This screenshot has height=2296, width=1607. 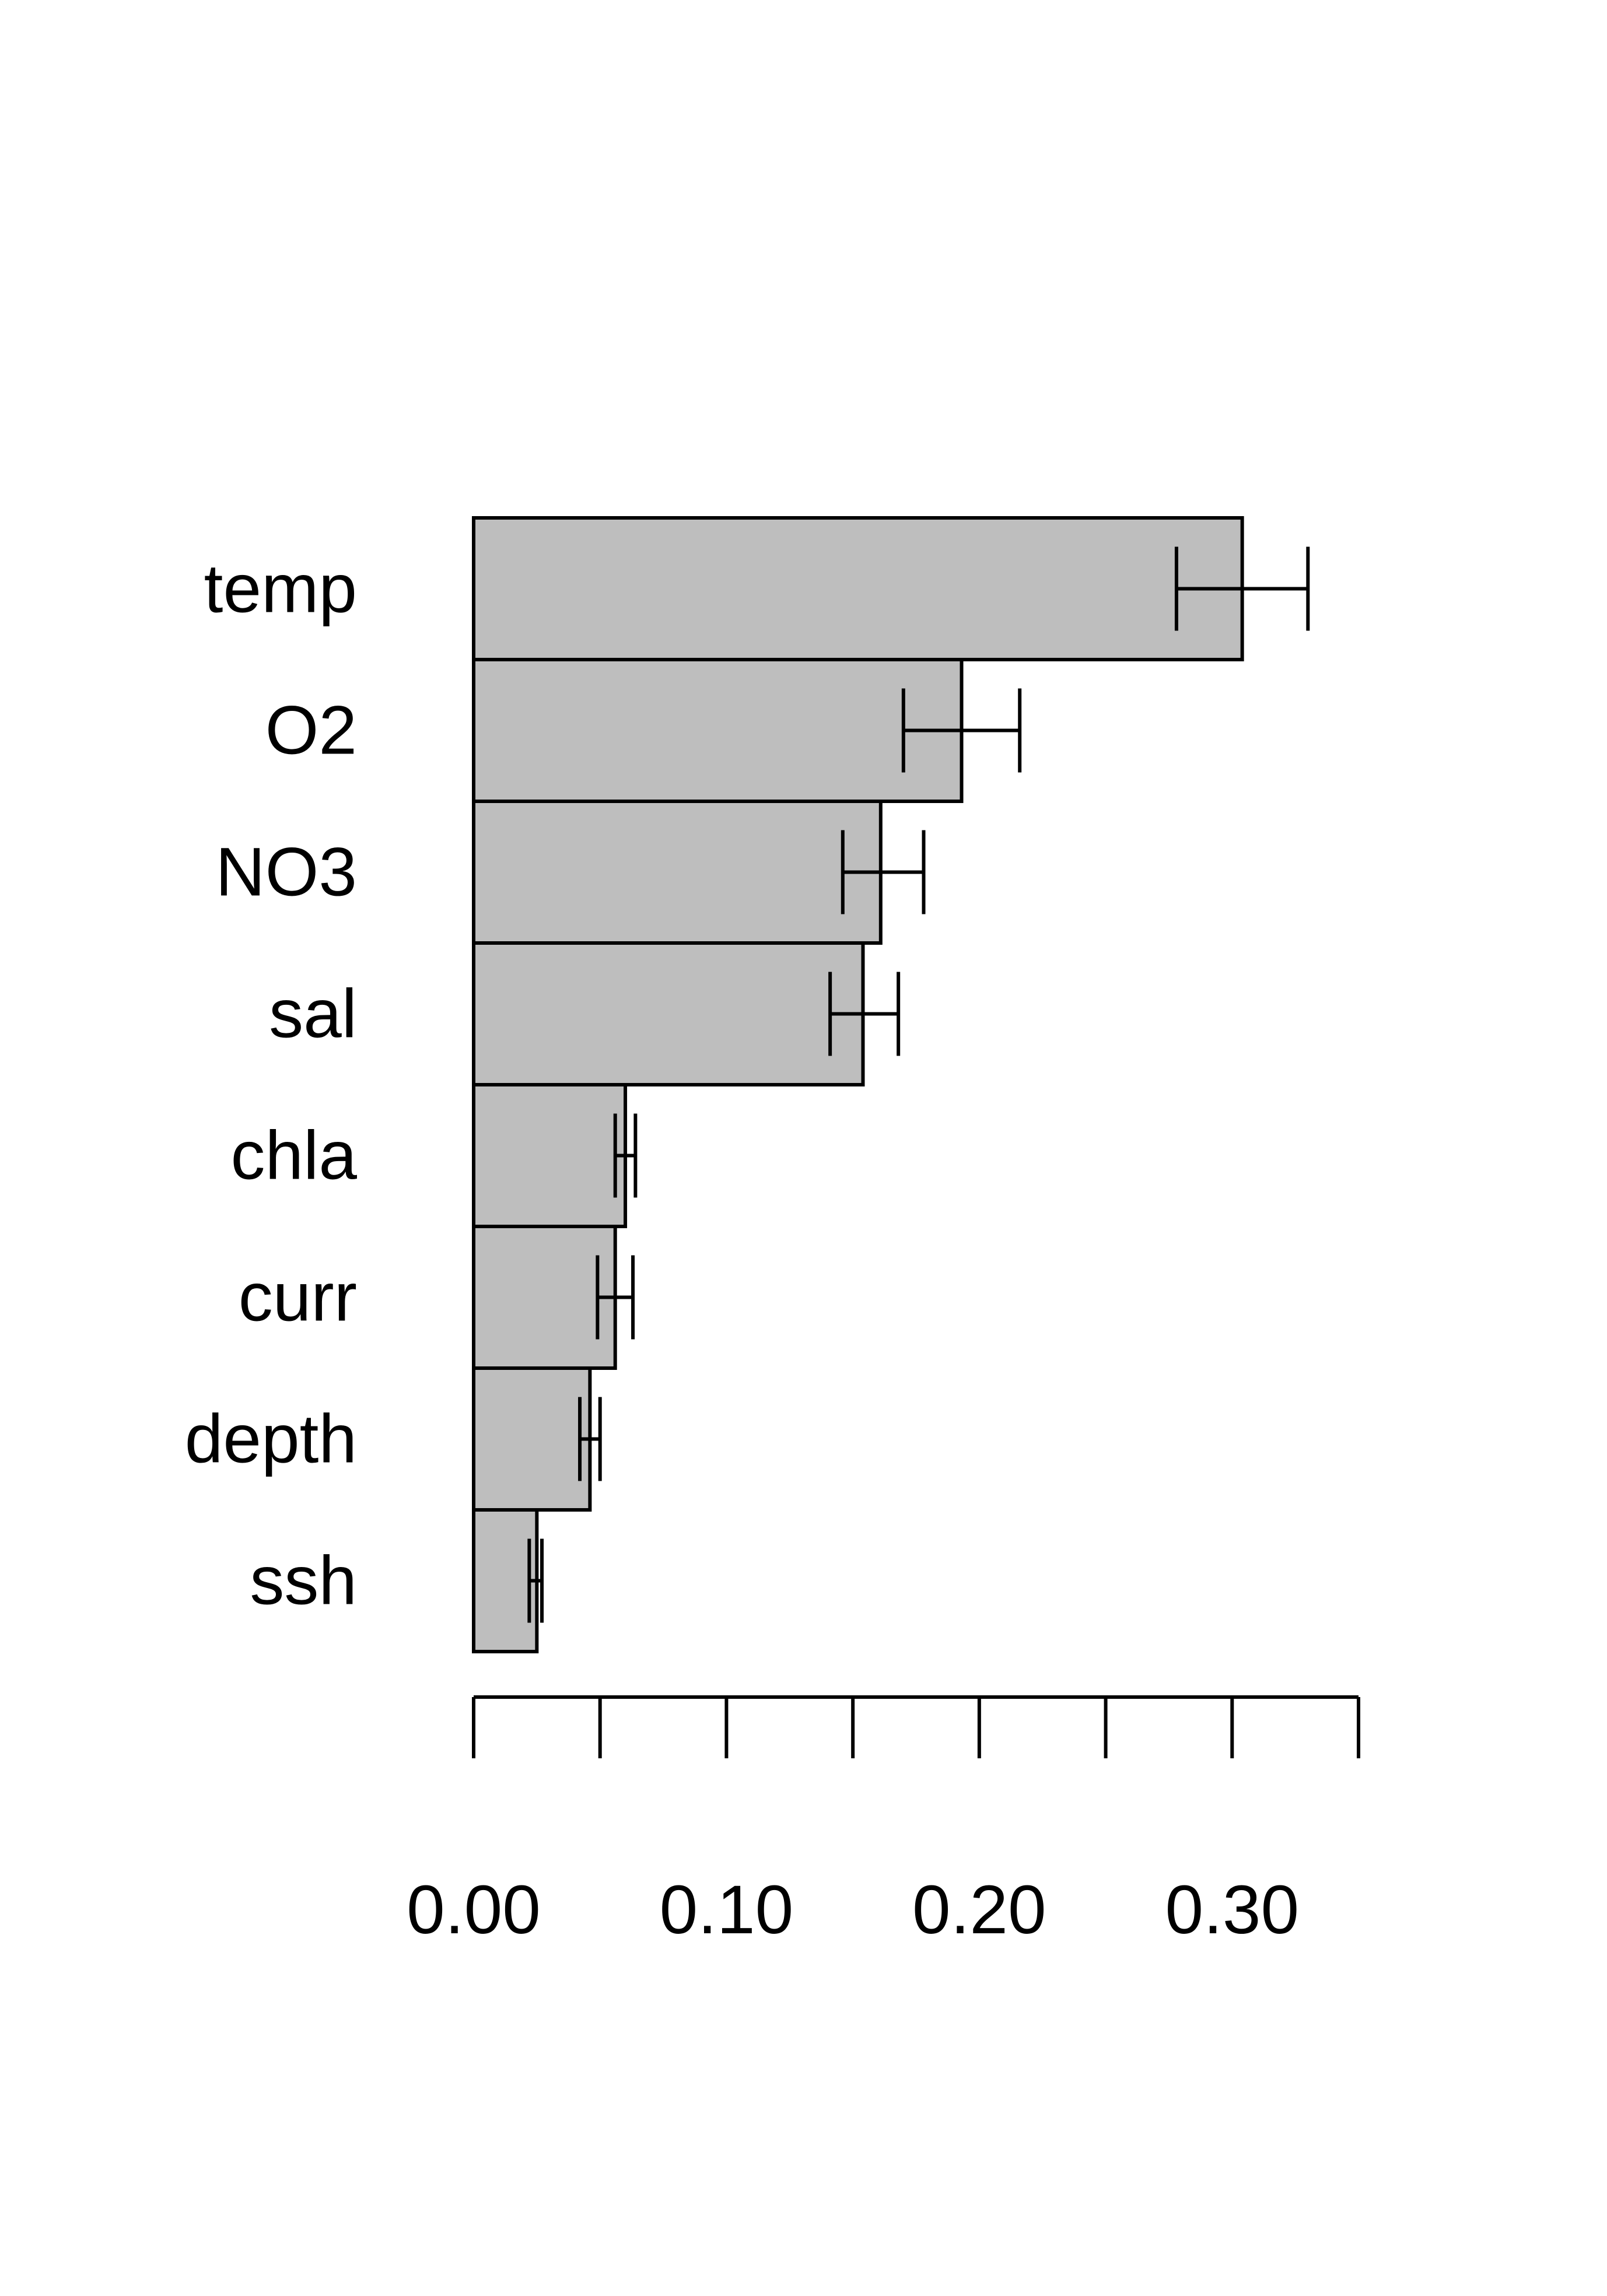 I want to click on error-bar-no3, so click(x=883, y=872).